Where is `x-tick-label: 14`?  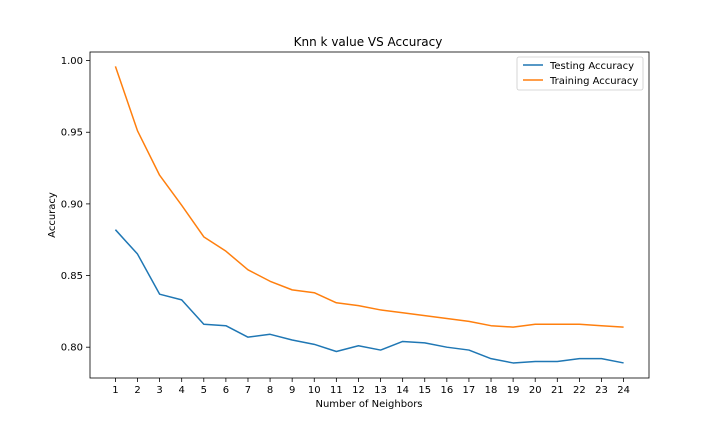 x-tick-label: 14 is located at coordinates (402, 390).